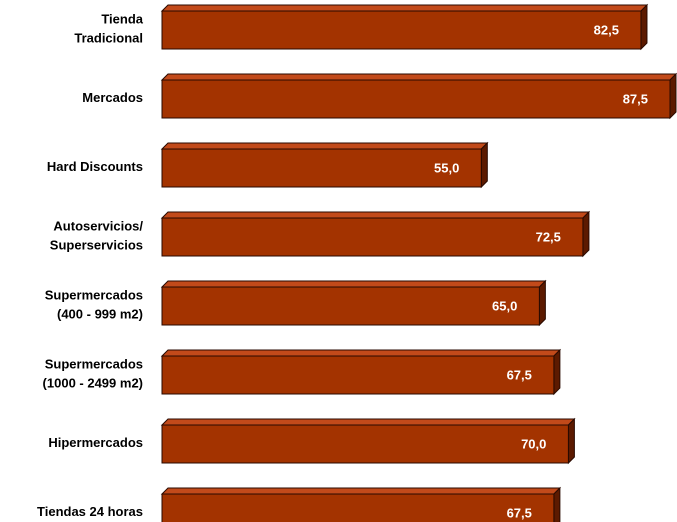 The height and width of the screenshot is (522, 677). I want to click on category-label: Hipermercados, so click(95, 442).